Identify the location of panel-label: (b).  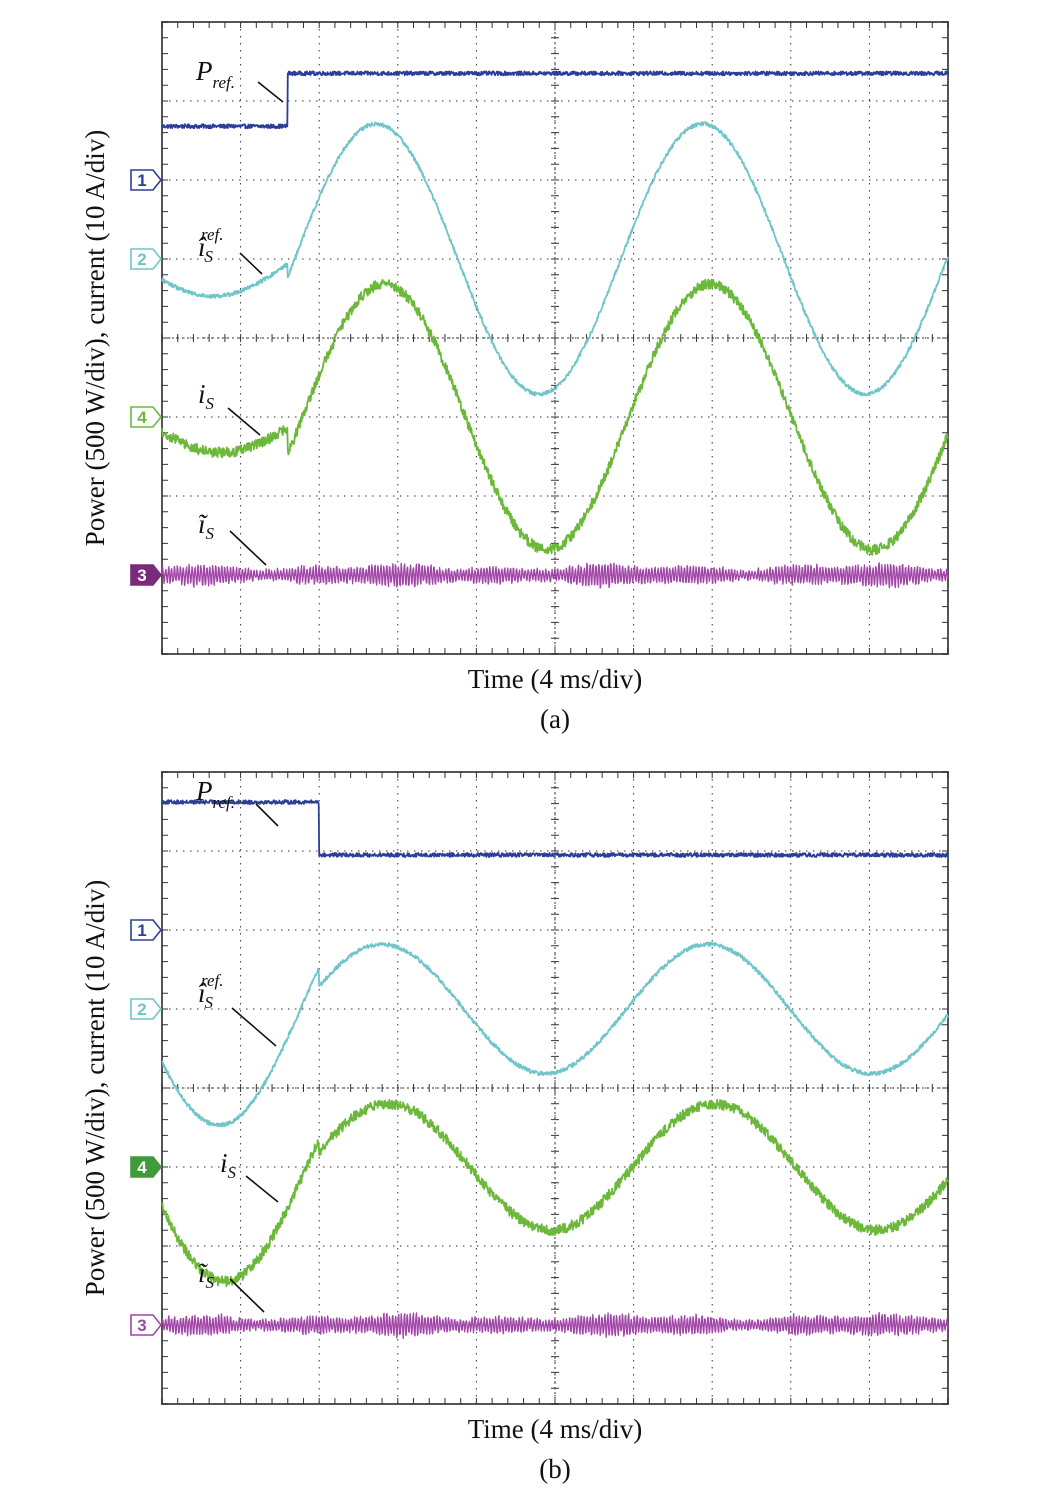
(554, 1469).